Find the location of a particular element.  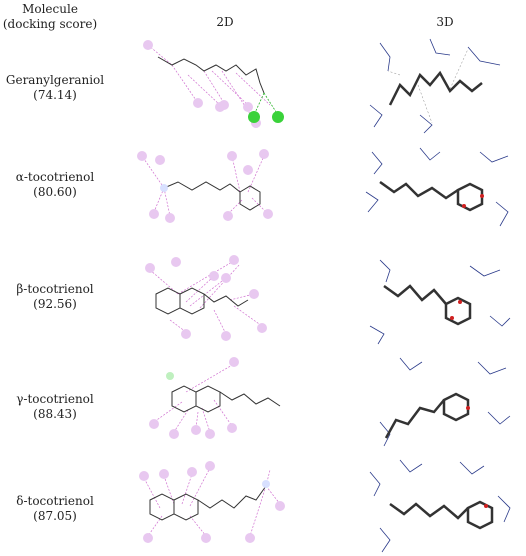

column-header-molecule: Molecule (docking score) is located at coordinates (50, 22).